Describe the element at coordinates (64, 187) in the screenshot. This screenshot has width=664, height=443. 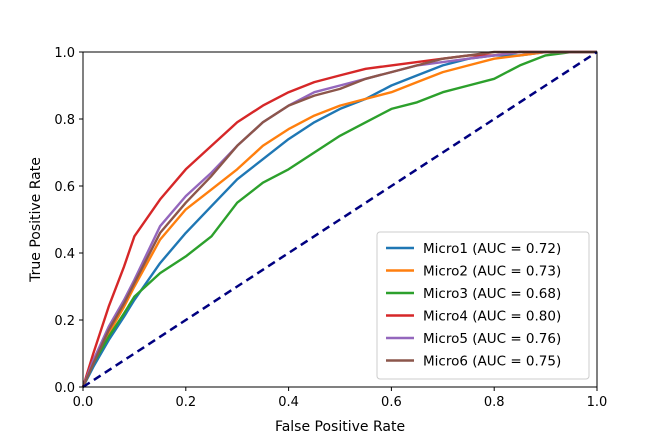
I see `y-tick-label: 0.6` at that location.